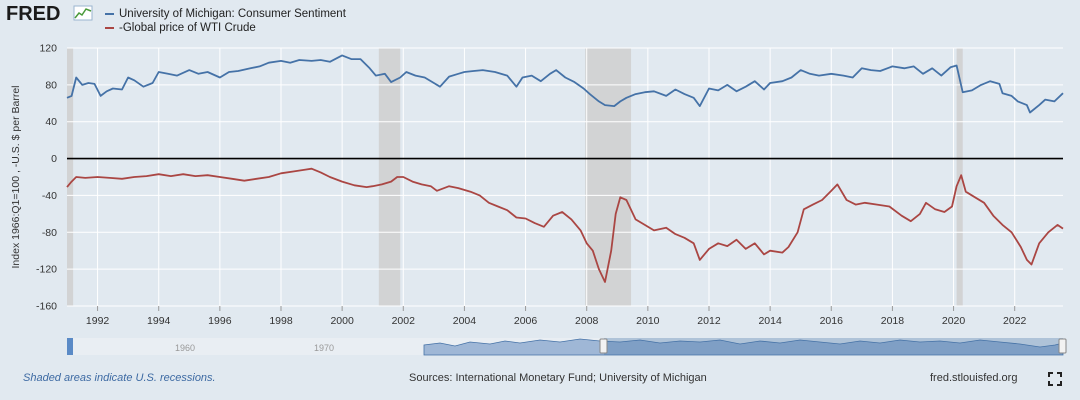 Image resolution: width=1080 pixels, height=400 pixels. I want to click on y-tick-label-0: 0, so click(54, 159).